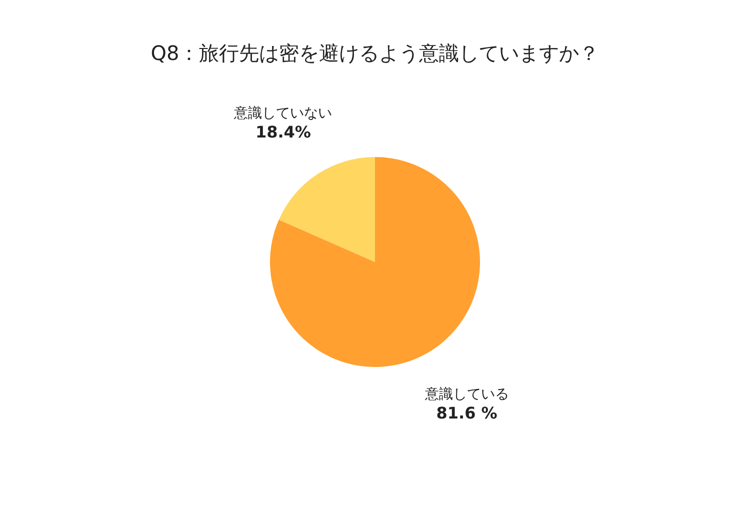 This screenshot has height=520, width=750. I want to click on data-label: 18.4%, so click(283, 132).